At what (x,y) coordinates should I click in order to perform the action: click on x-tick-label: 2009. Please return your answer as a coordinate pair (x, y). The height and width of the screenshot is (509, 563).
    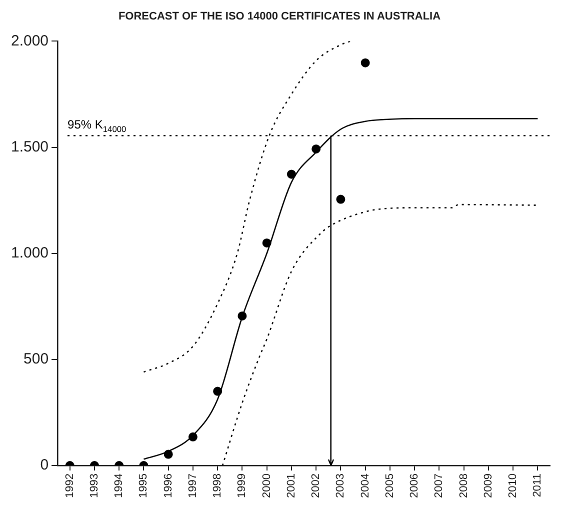
    Looking at the image, I should click on (488, 486).